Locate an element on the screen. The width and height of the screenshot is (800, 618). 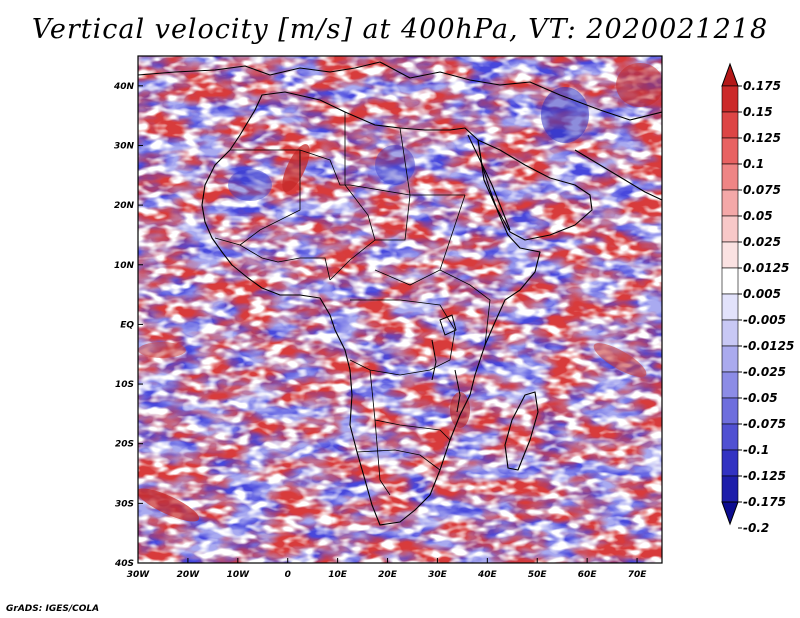
colorbar-label: -0.125 is located at coordinates (764, 476).